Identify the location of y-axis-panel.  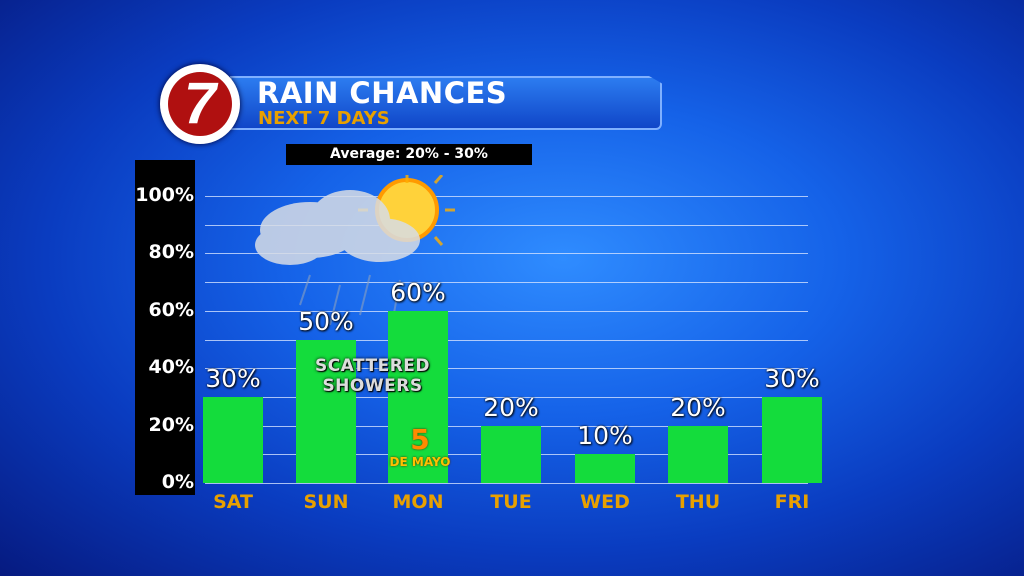
(165, 327).